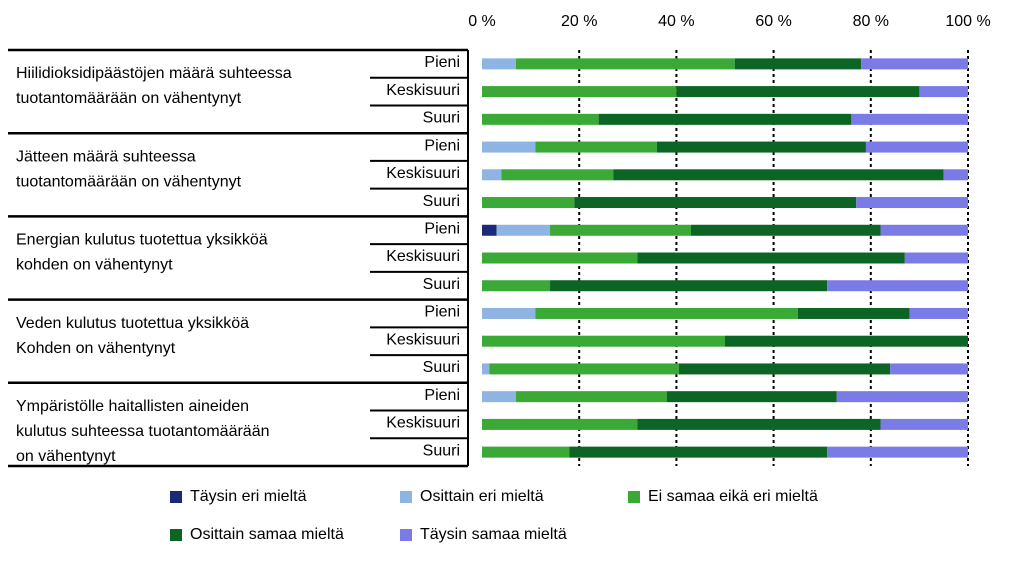 The width and height of the screenshot is (1023, 576). What do you see at coordinates (143, 431) in the screenshot?
I see `group-label: kulutus suhteessa tuotantomäärään` at bounding box center [143, 431].